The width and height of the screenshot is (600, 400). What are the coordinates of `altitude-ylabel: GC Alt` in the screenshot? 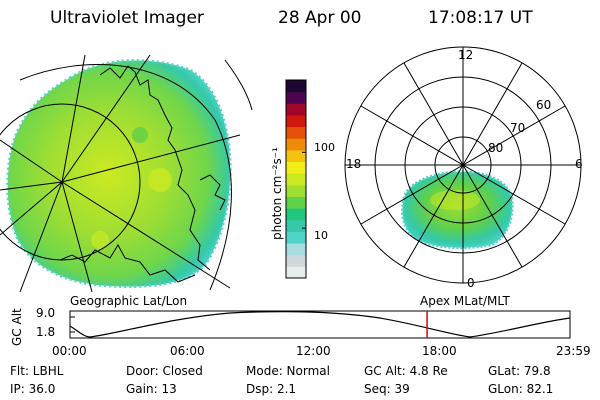 It's located at (17, 327).